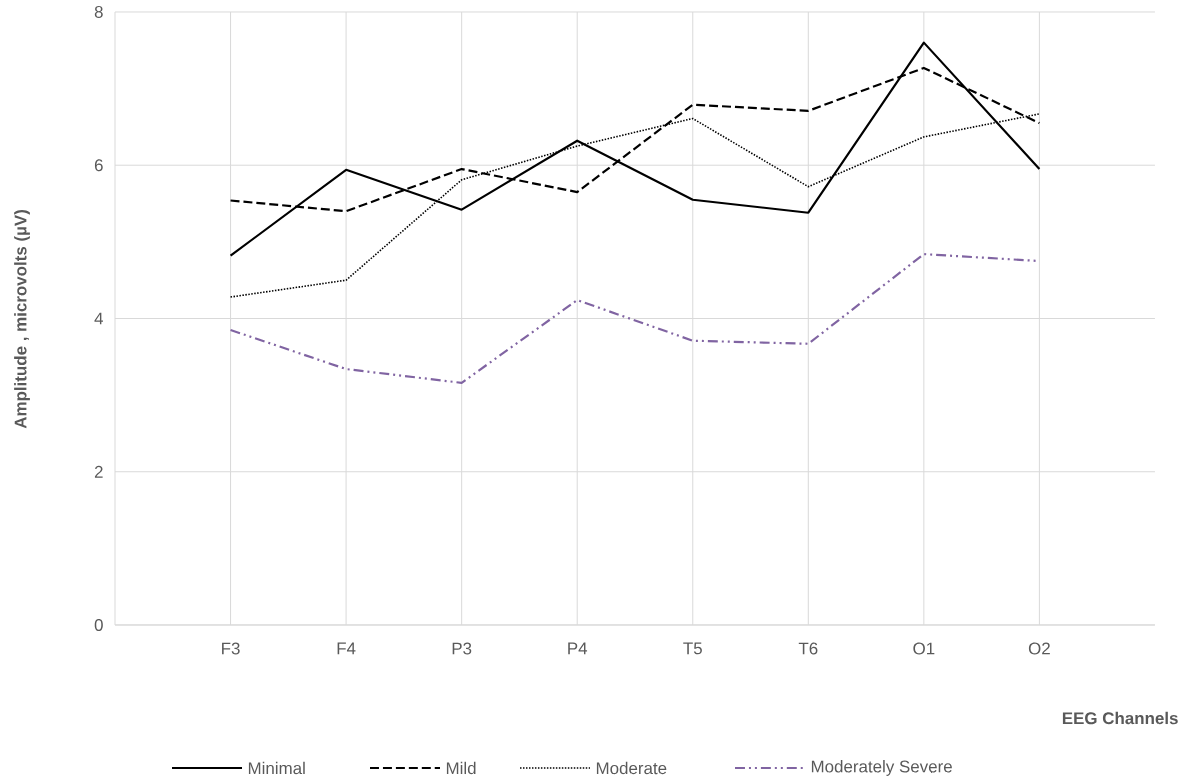 The width and height of the screenshot is (1195, 784). What do you see at coordinates (578, 648) in the screenshot?
I see `x-tick-label: P4` at bounding box center [578, 648].